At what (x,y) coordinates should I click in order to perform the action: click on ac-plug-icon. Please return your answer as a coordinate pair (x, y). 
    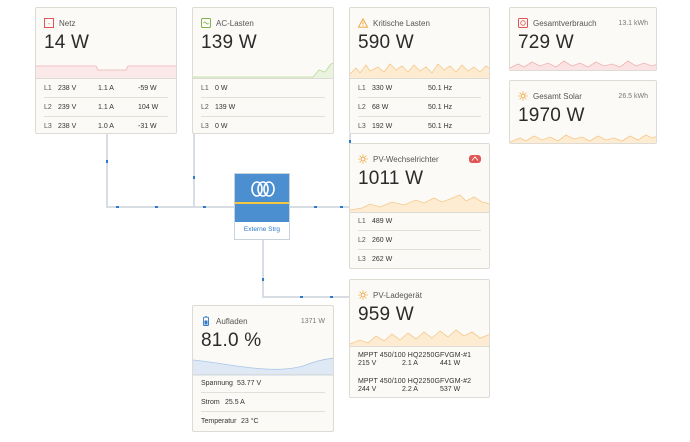
    Looking at the image, I should click on (206, 23).